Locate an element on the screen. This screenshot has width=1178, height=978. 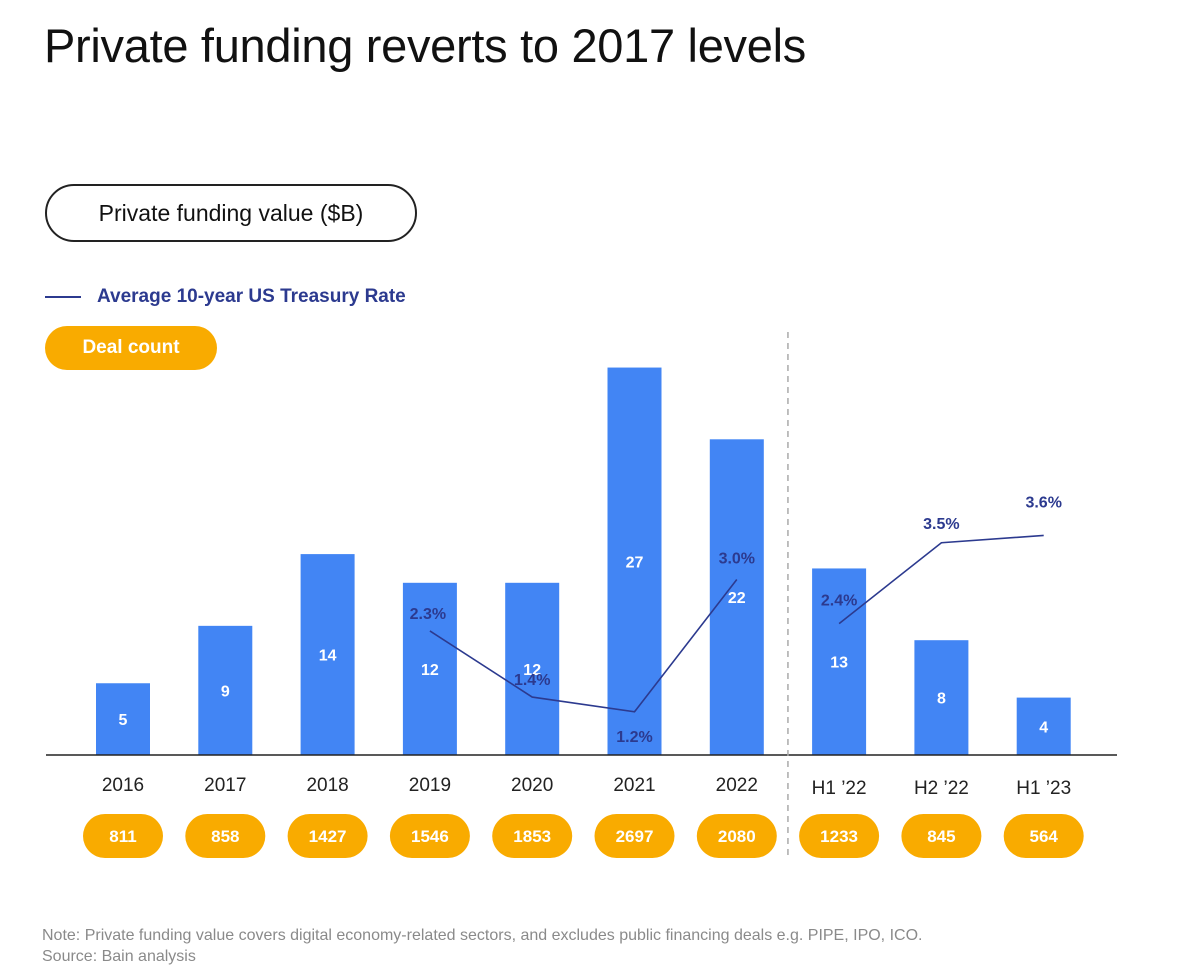
source-text: Source: Bain analysis is located at coordinates (119, 956).